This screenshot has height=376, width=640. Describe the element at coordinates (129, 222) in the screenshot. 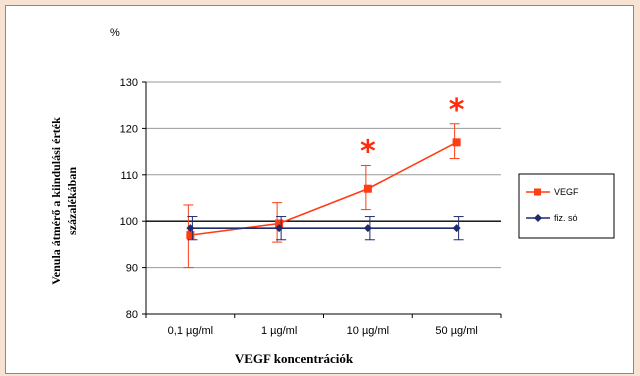

I see `y-tick-label: 100` at that location.